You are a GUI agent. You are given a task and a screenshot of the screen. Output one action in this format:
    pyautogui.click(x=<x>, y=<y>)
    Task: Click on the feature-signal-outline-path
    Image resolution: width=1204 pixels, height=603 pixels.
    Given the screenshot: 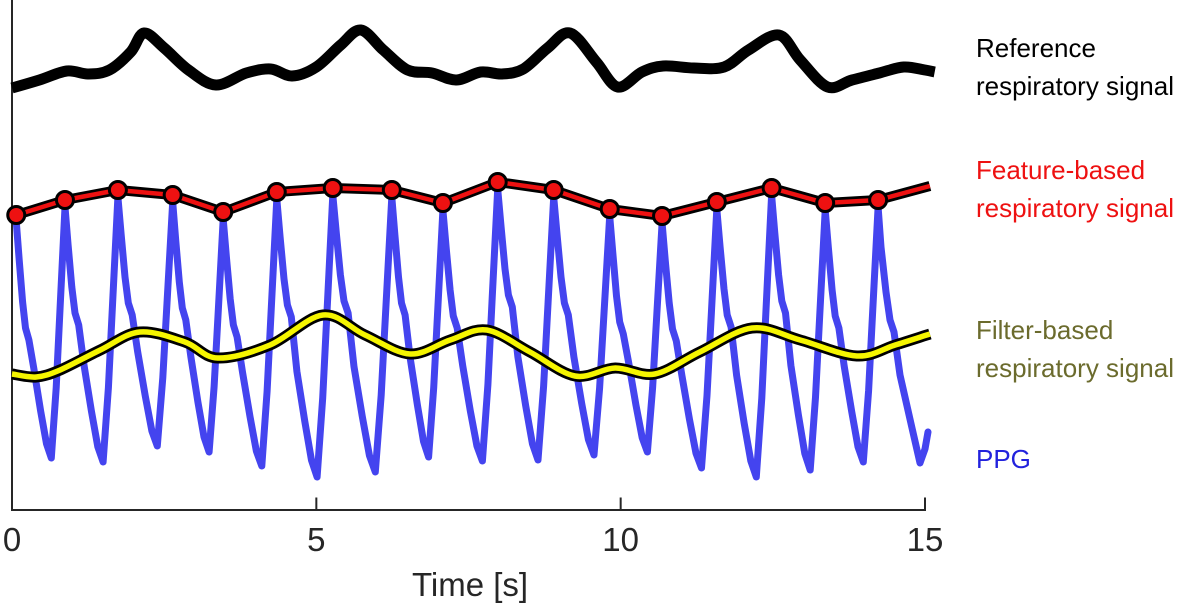 What is the action you would take?
    pyautogui.click(x=473, y=199)
    